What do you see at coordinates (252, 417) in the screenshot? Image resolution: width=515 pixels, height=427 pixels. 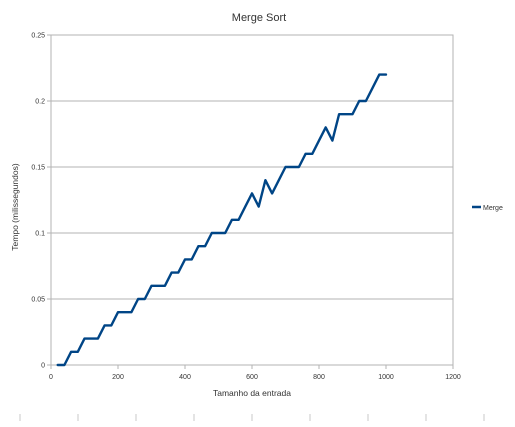 I see `frame-marks` at bounding box center [252, 417].